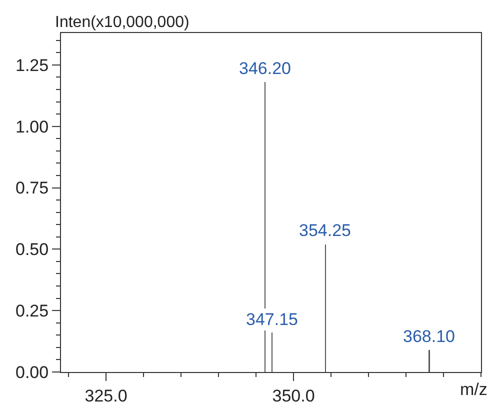 Image resolution: width=491 pixels, height=403 pixels. I want to click on x-axis-title: m/z, so click(474, 389).